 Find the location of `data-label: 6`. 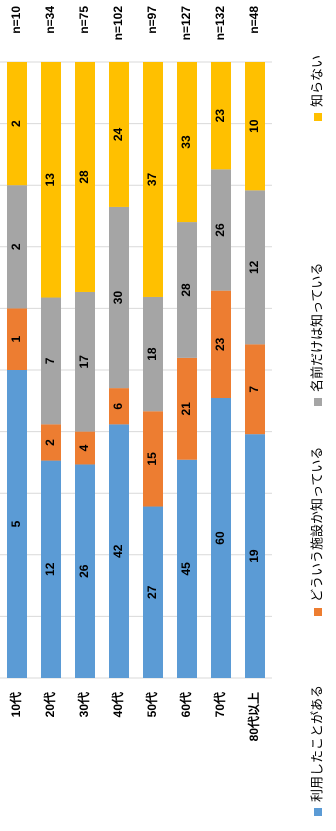

data-label: 6 is located at coordinates (118, 406).